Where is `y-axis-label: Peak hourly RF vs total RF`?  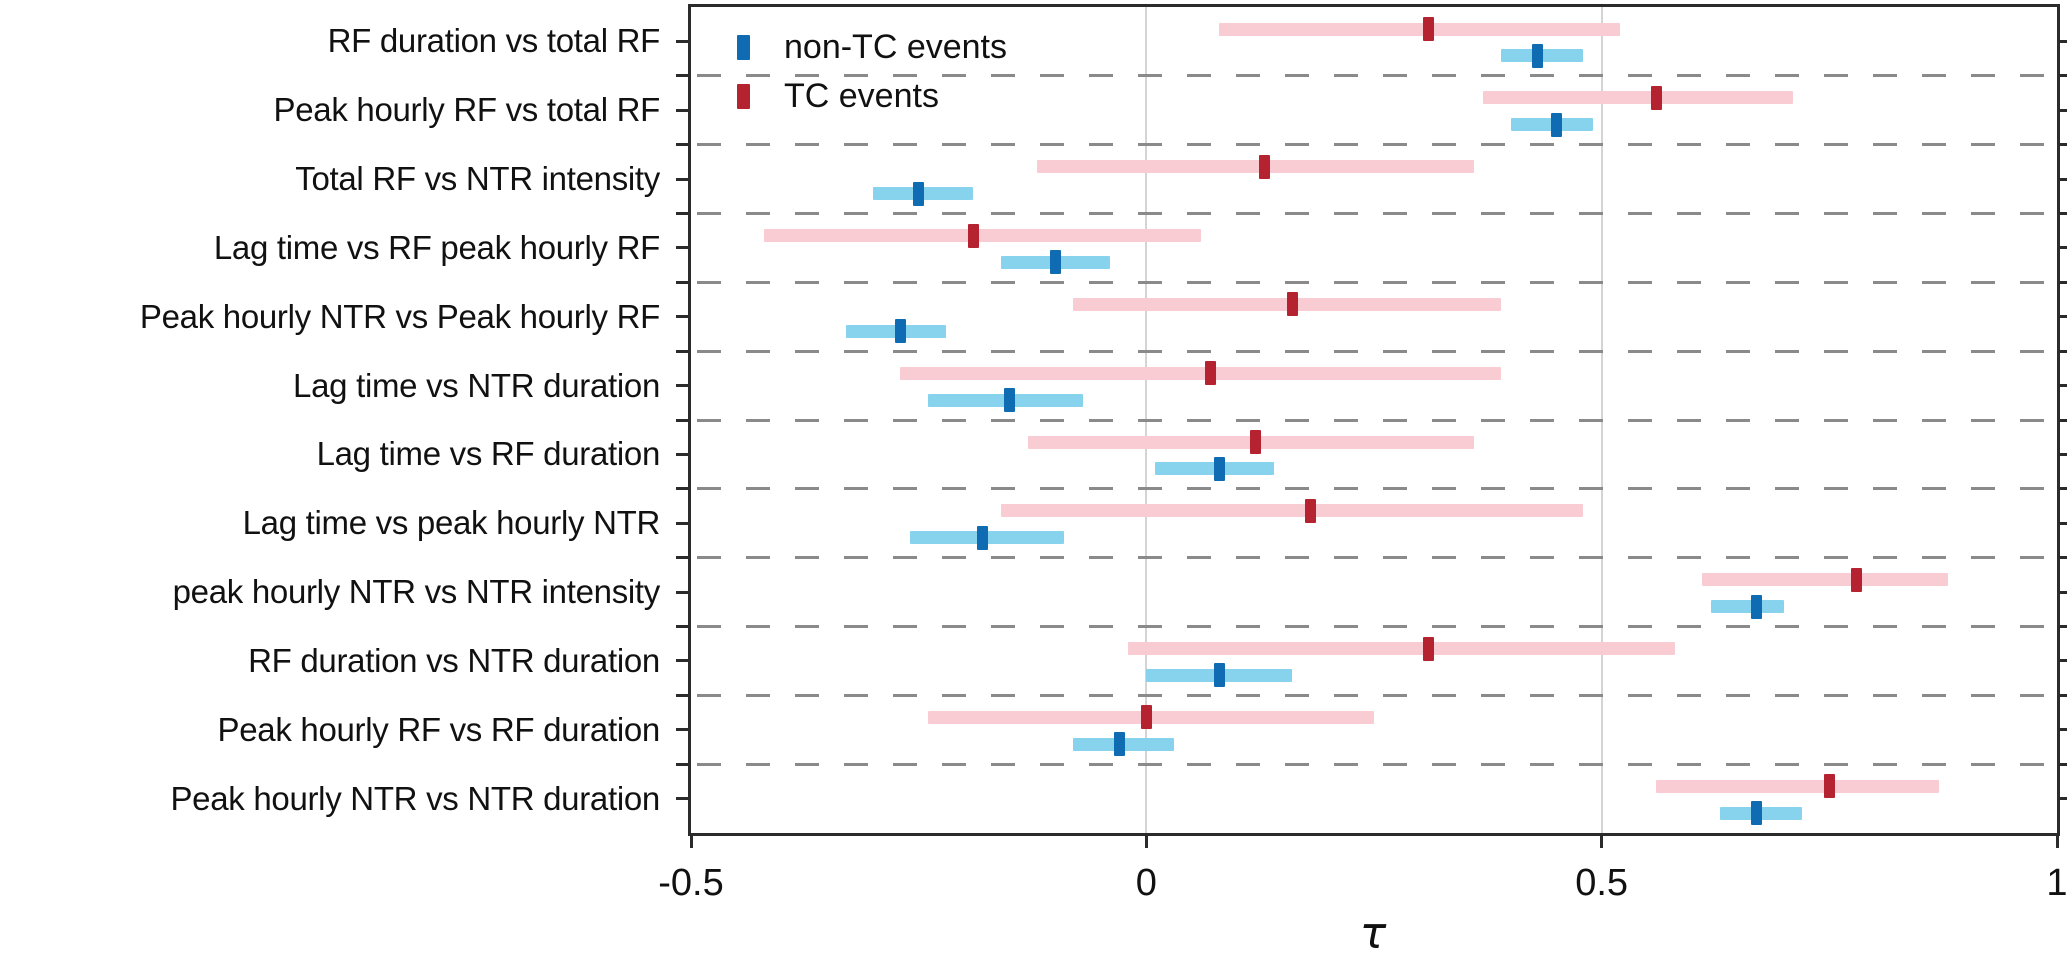 y-axis-label: Peak hourly RF vs total RF is located at coordinates (467, 110).